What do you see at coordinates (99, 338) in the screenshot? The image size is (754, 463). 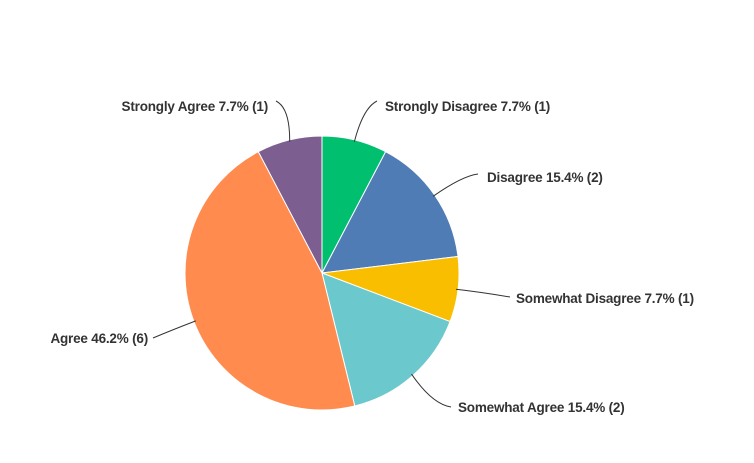 I see `slice-label: Agree 46.2% (6)` at bounding box center [99, 338].